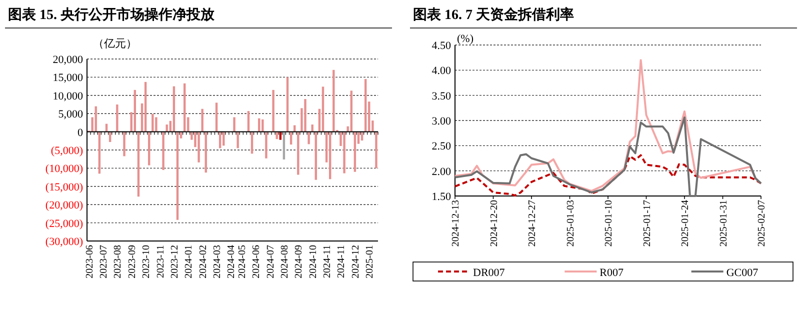  Describe the element at coordinates (762, 223) in the screenshot. I see `x-tick-label: 2025-02-07` at that location.